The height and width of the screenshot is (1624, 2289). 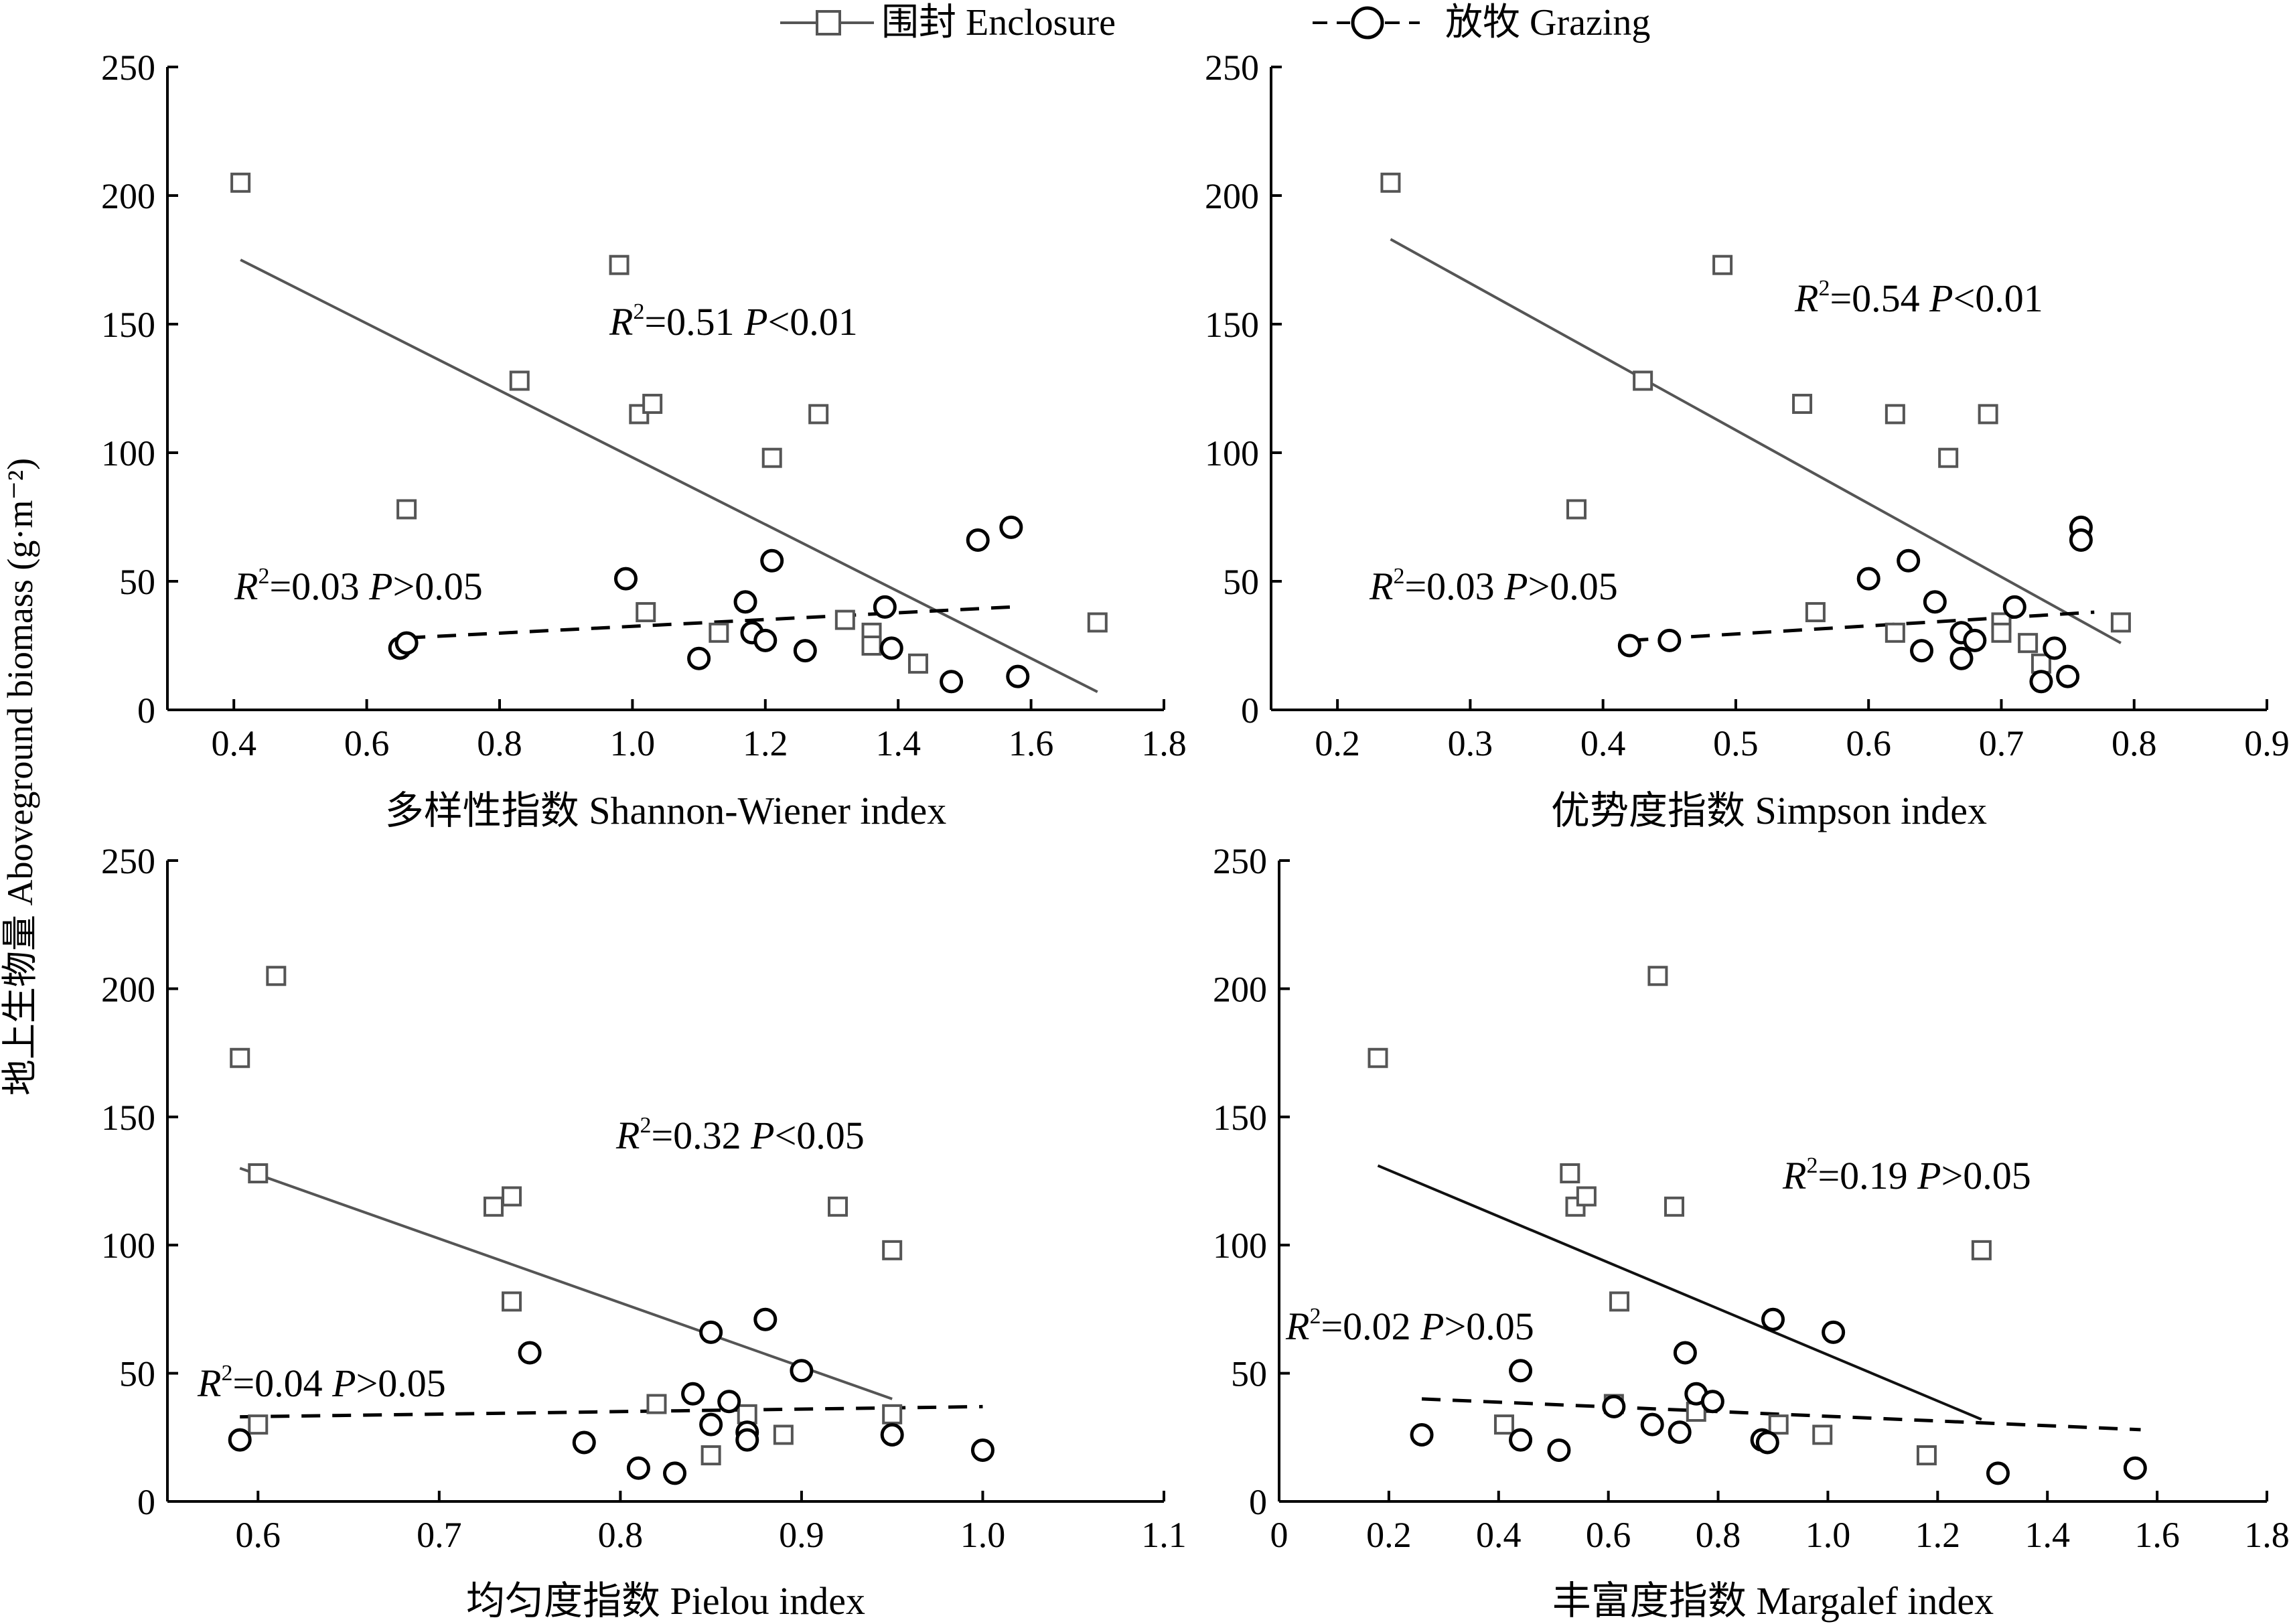 What do you see at coordinates (1773, 1601) in the screenshot?
I see `x-axis-label: 丰富度指数 Margalef index` at bounding box center [1773, 1601].